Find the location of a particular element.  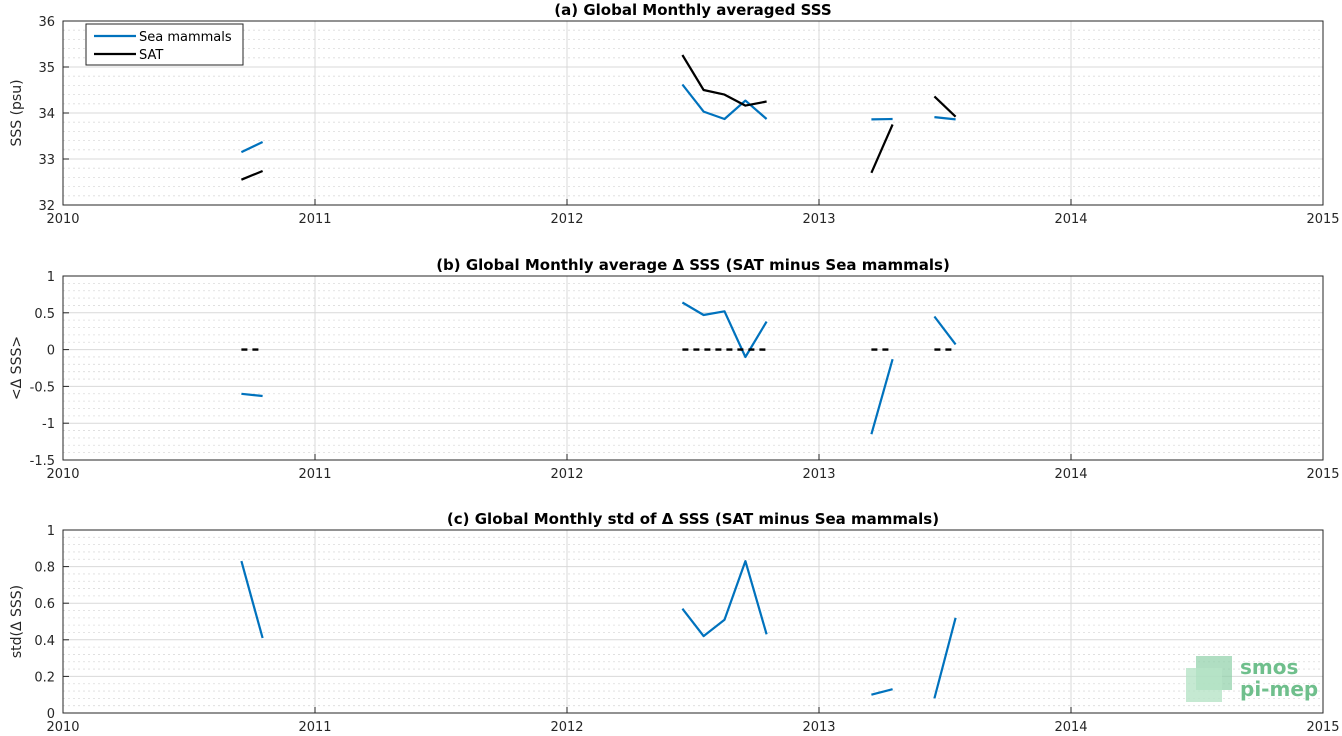

y-tick-label: 35 is located at coordinates (46, 68).